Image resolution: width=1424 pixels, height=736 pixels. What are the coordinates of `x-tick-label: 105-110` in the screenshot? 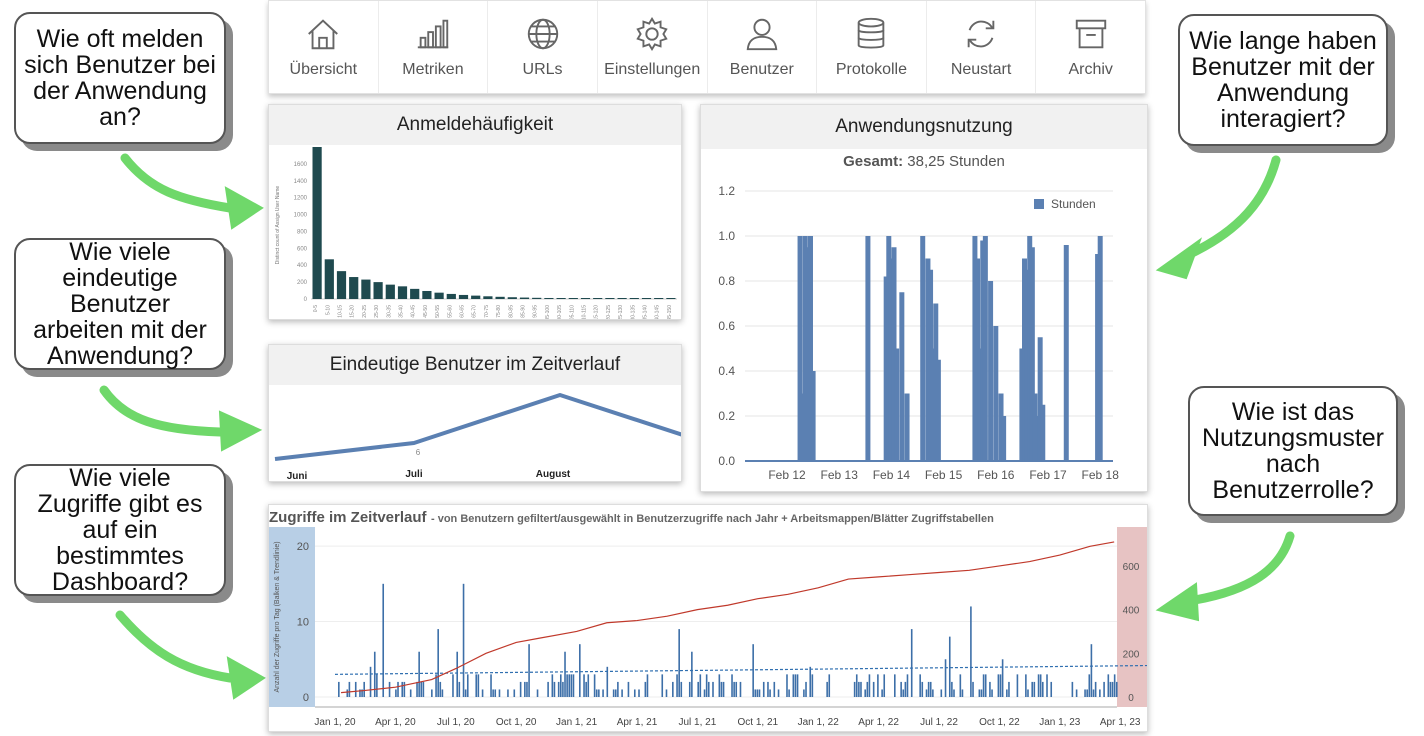 It's located at (572, 312).